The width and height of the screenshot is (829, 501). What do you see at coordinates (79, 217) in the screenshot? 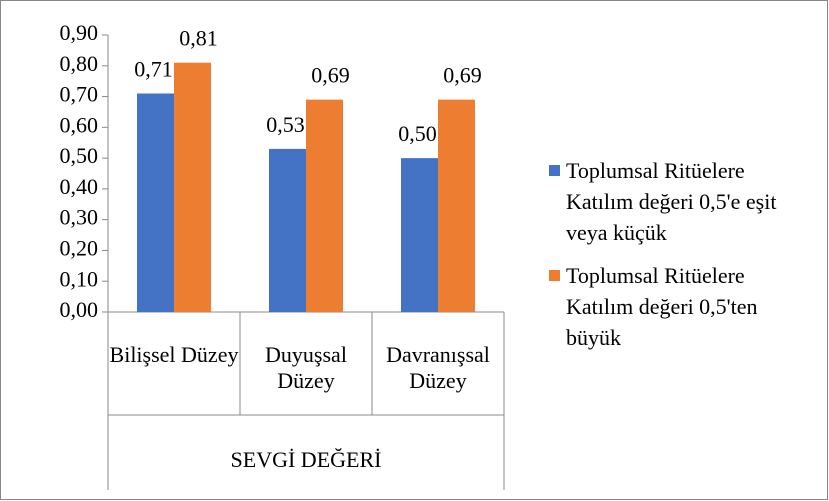
I see `y-tick-label: 0,30` at bounding box center [79, 217].